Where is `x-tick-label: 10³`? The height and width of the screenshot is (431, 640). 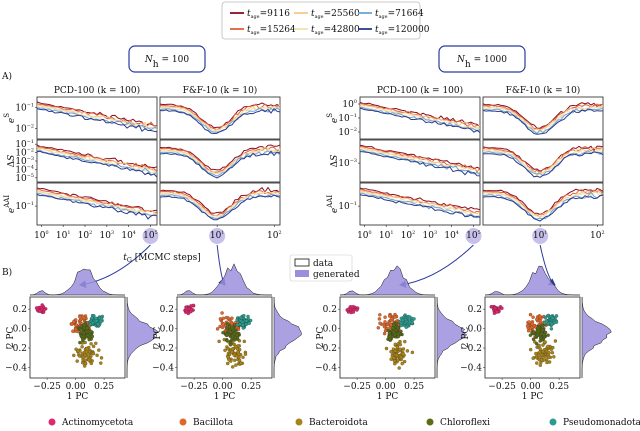 x-tick-label: 10³ is located at coordinates (107, 235).